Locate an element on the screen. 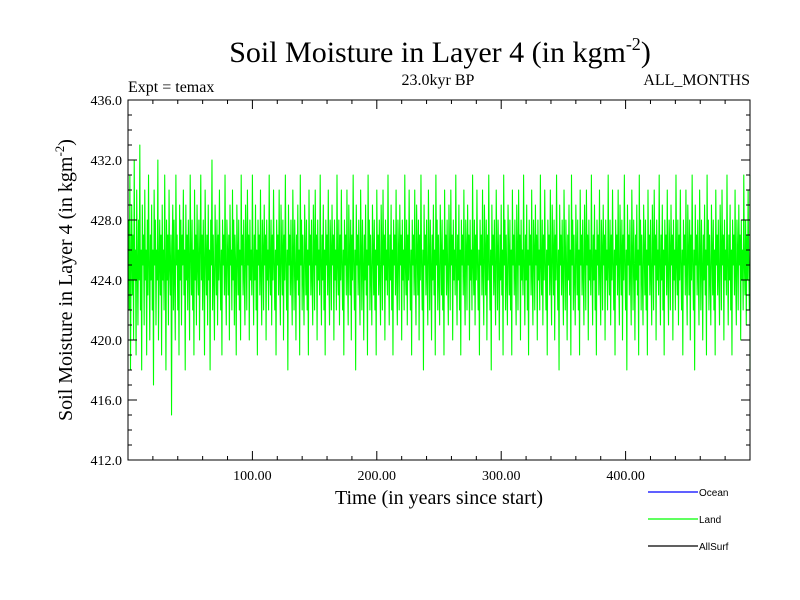 The image size is (800, 600). x-tick-label: 100.00 is located at coordinates (252, 476).